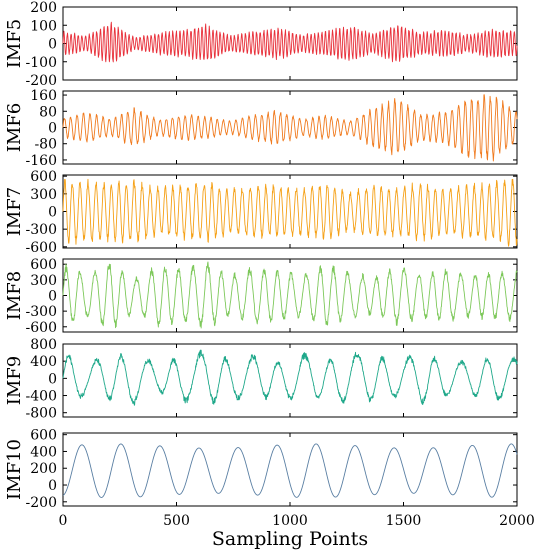  What do you see at coordinates (41, 414) in the screenshot?
I see `y-tick-label: -800` at bounding box center [41, 414].